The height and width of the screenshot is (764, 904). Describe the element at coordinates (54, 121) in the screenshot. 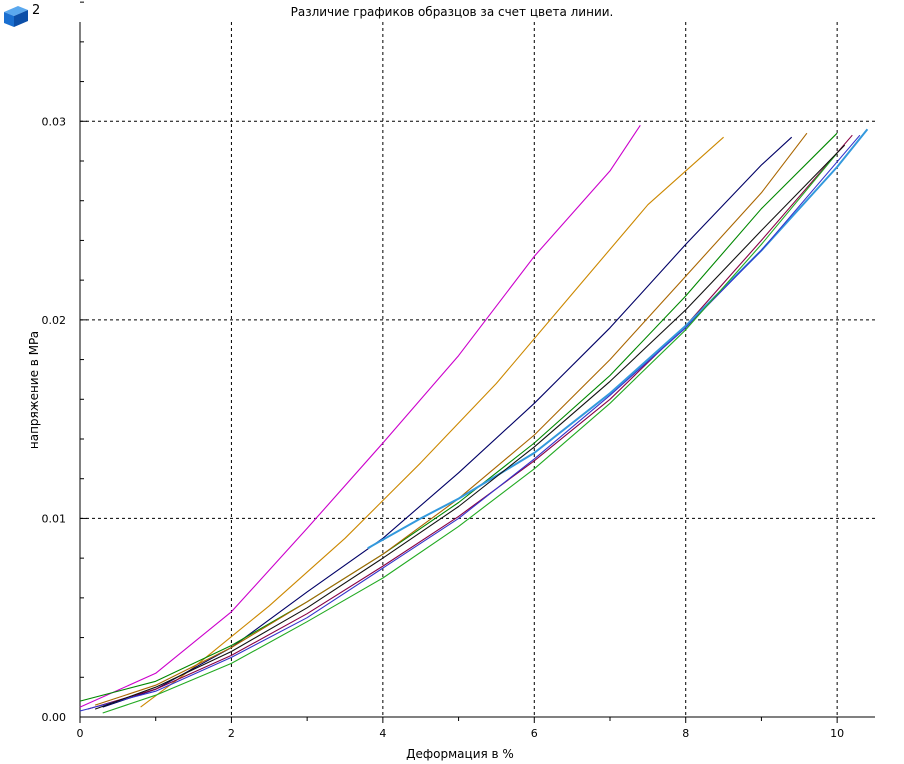

I see `y-tick-label: 0.03` at that location.